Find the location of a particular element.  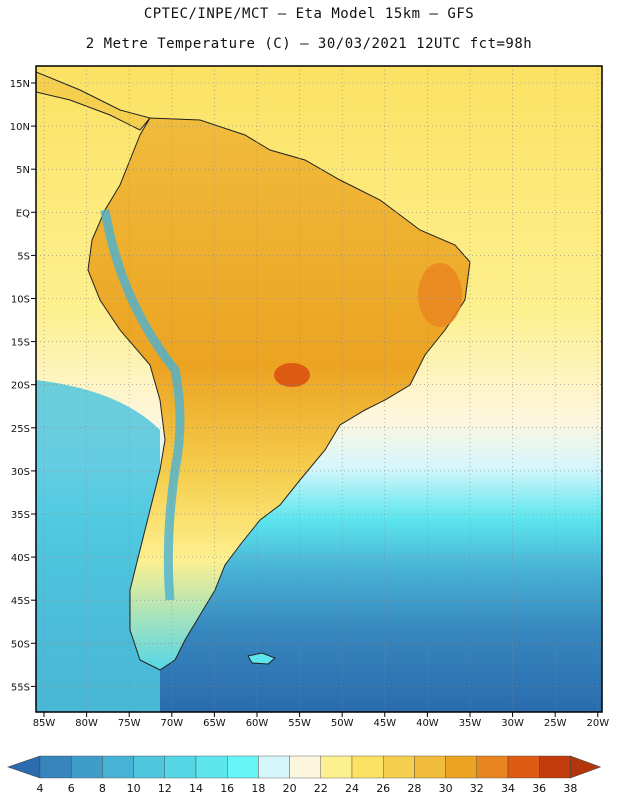

lat-label: EQ is located at coordinates (23, 213).